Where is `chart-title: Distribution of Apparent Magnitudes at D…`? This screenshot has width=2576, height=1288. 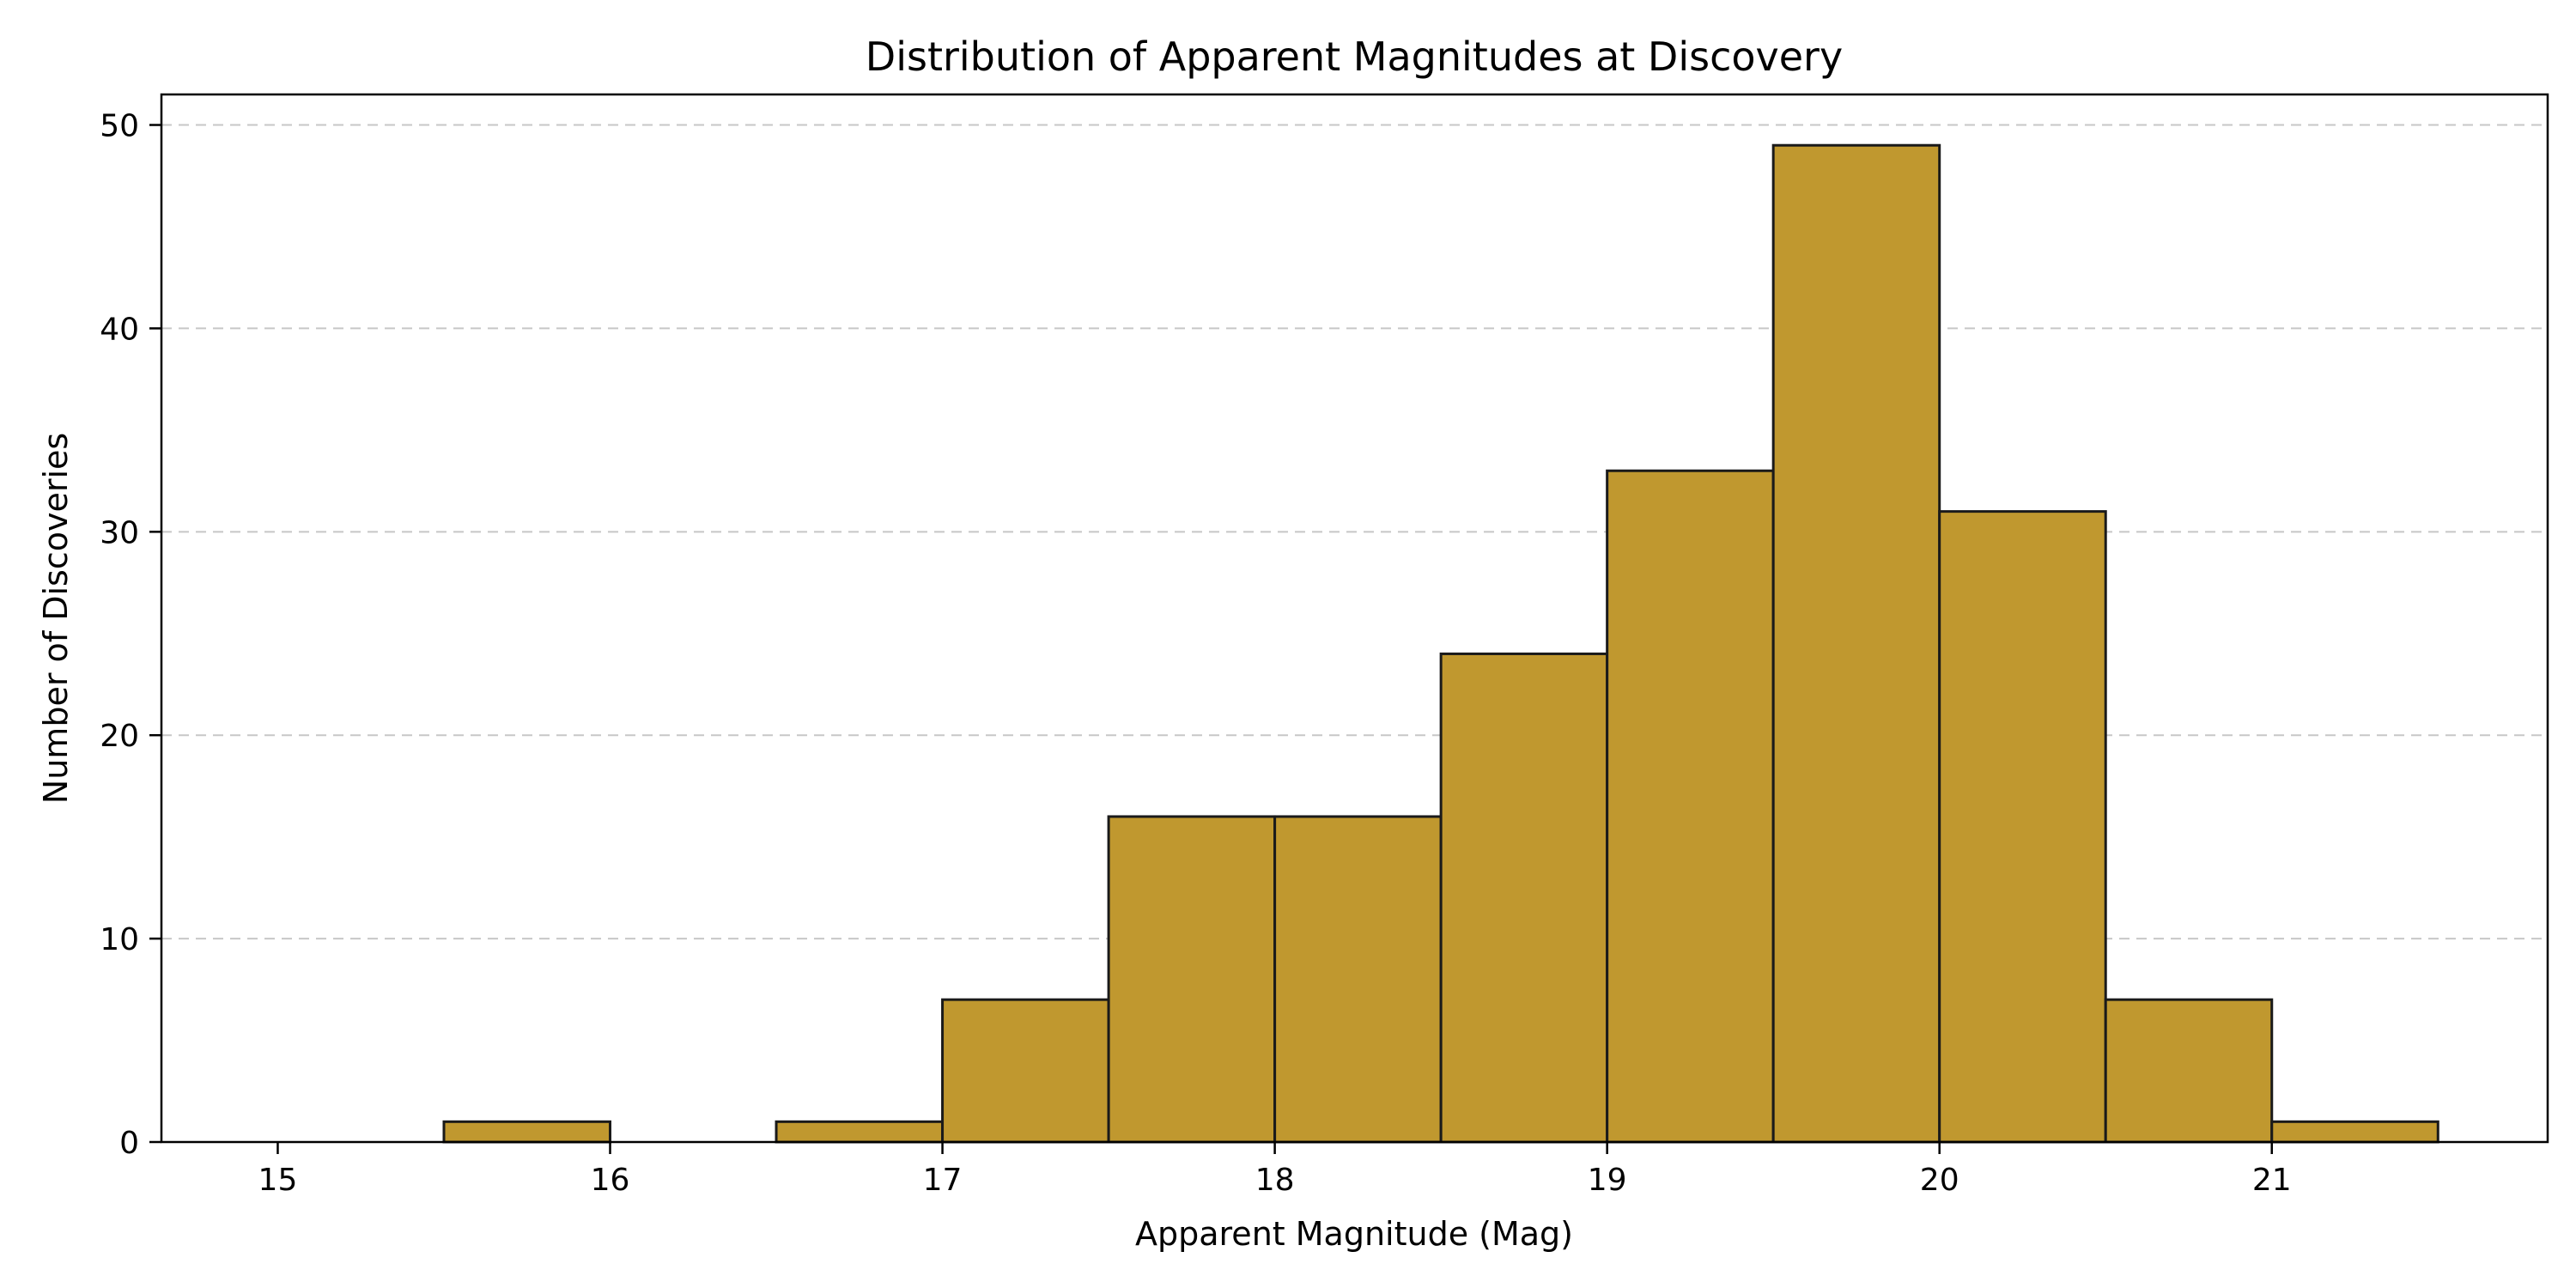
chart-title: Distribution of Apparent Magnitudes at D… is located at coordinates (1354, 56).